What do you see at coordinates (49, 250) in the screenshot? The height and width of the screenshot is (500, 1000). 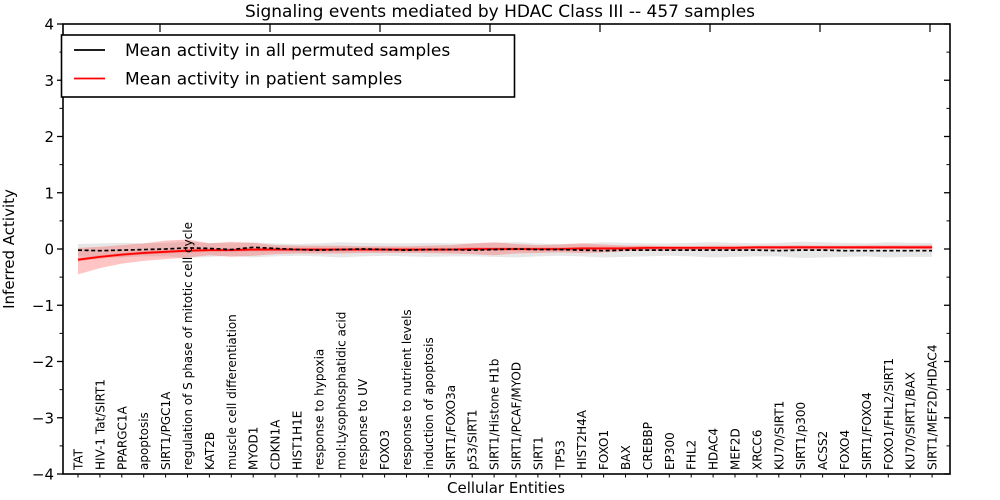 I see `y-tick-label: 0` at bounding box center [49, 250].